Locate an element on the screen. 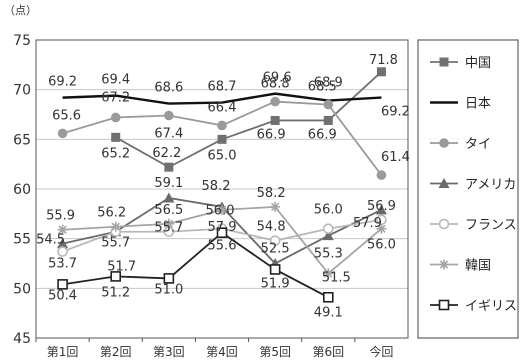 The height and width of the screenshot is (362, 524). legend-label: 日本 is located at coordinates (478, 104).